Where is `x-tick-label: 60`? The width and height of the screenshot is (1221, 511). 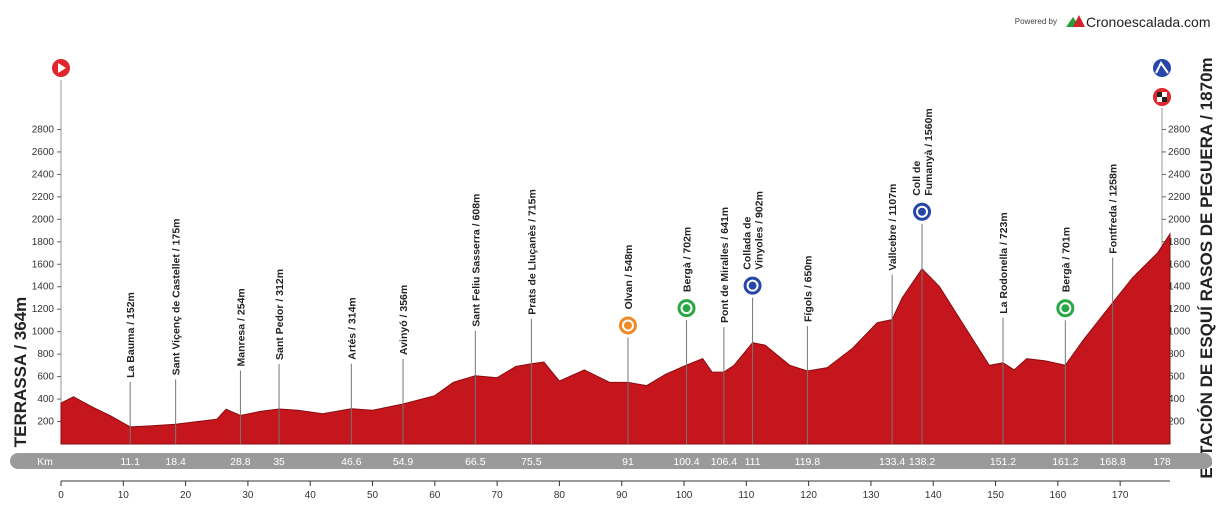
x-tick-label: 60 is located at coordinates (435, 495).